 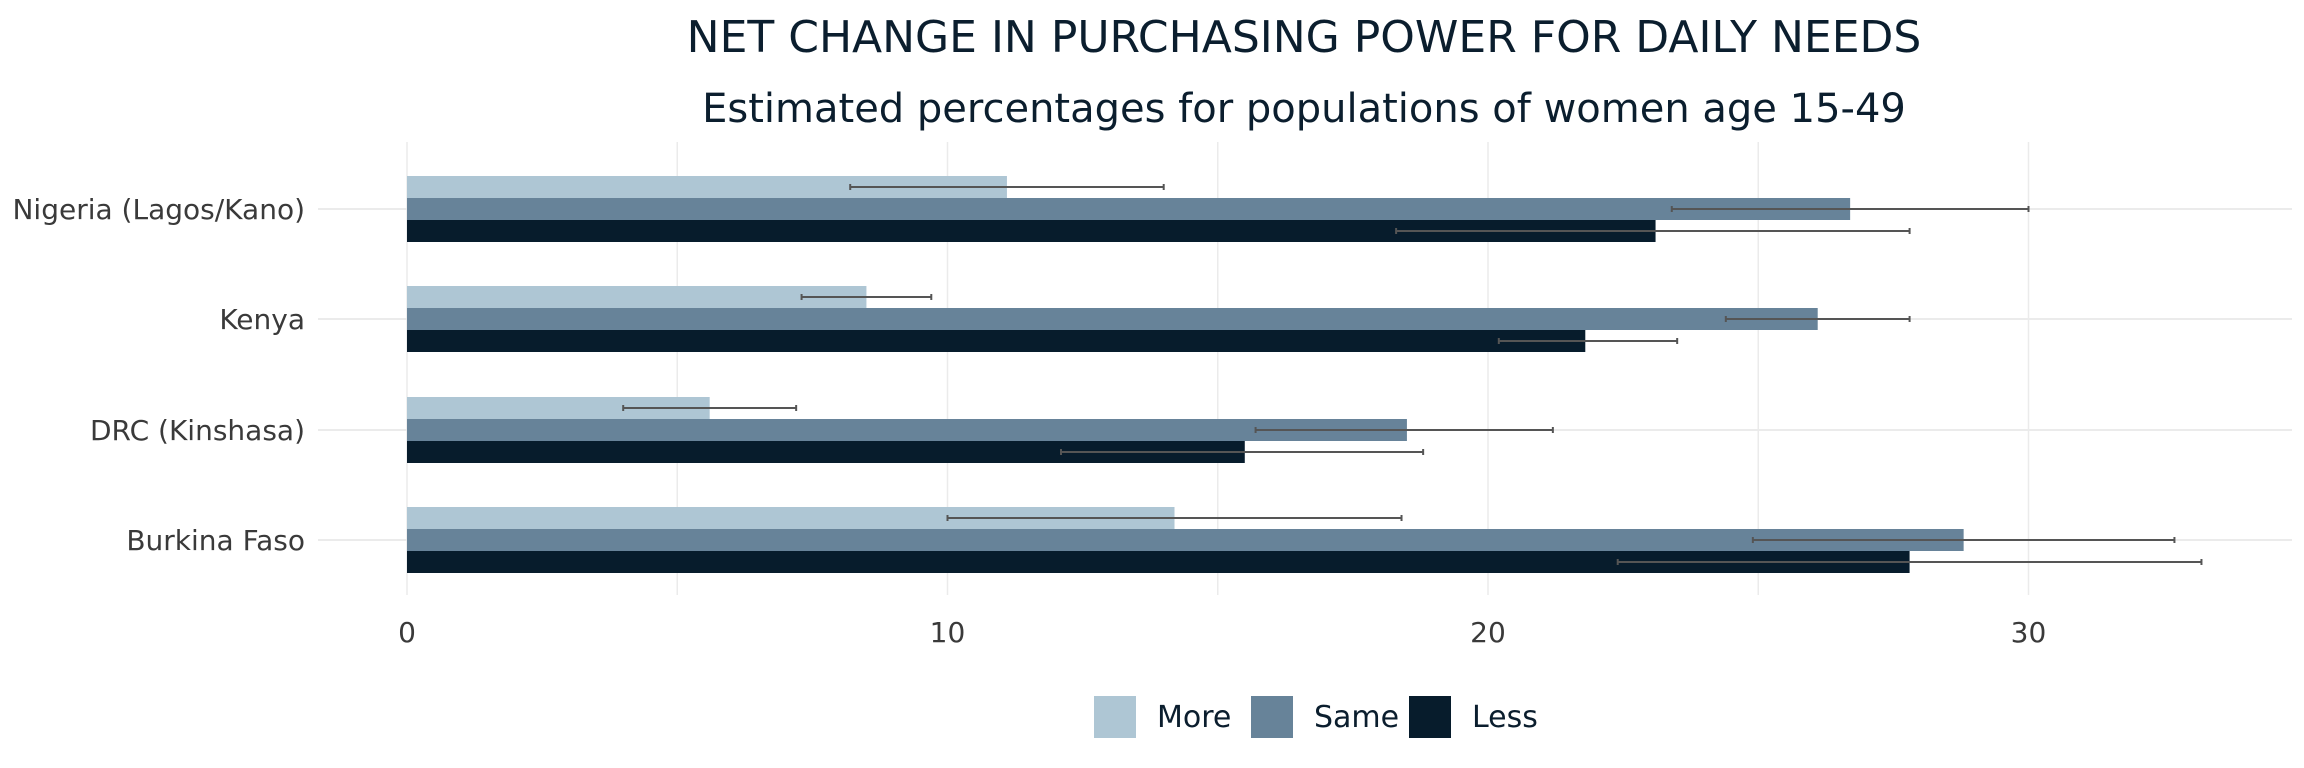 What do you see at coordinates (407, 632) in the screenshot?
I see `x-tick-label: 0` at bounding box center [407, 632].